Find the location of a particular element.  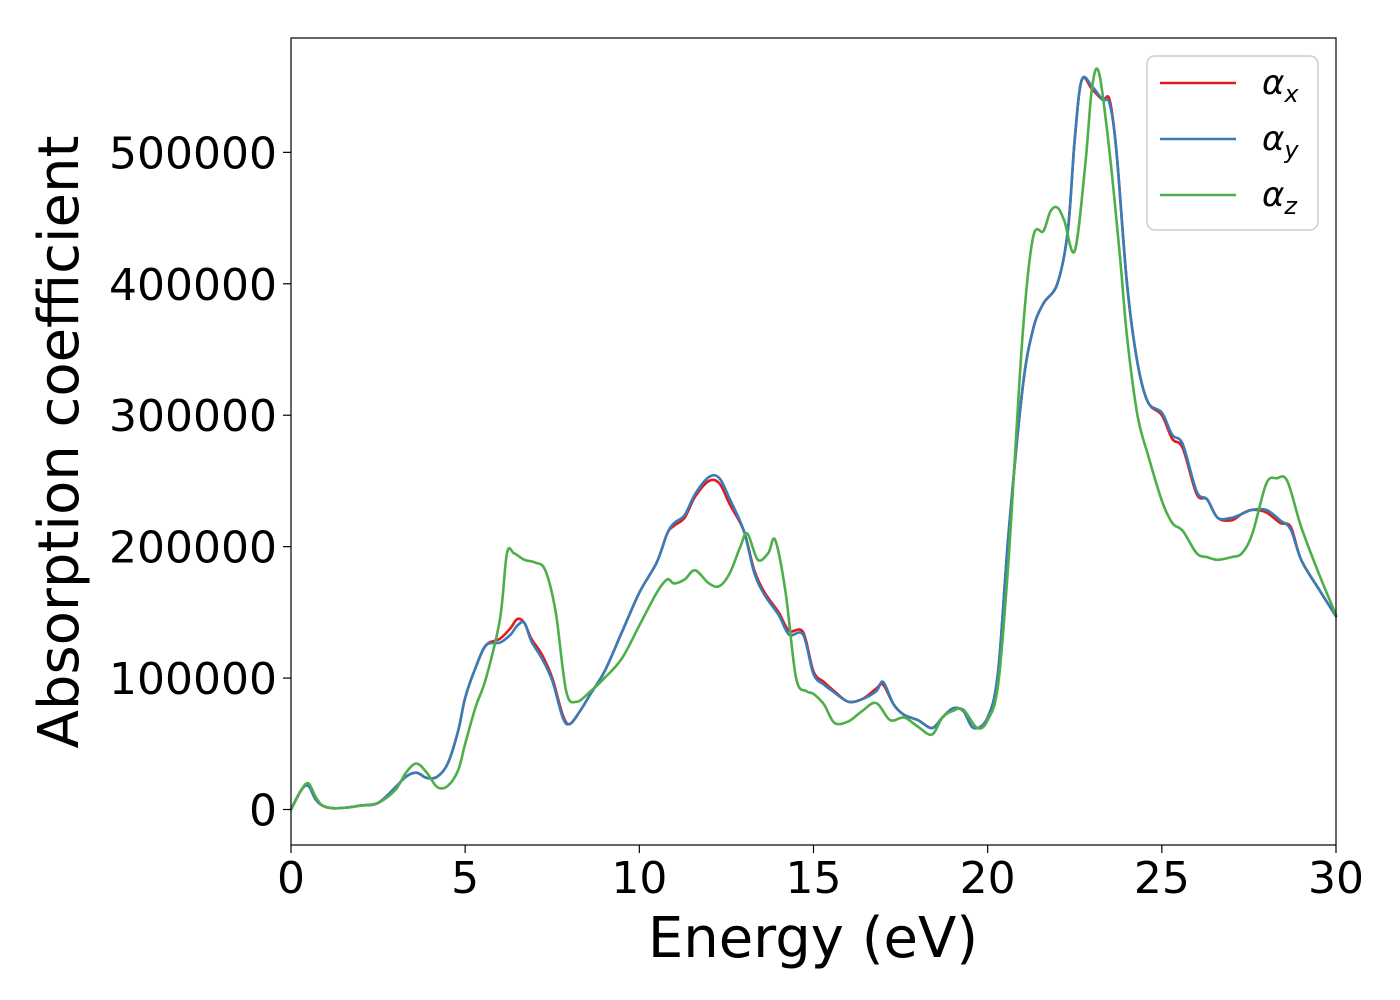

x-axis-title: Energy (eV) is located at coordinates (813, 938).